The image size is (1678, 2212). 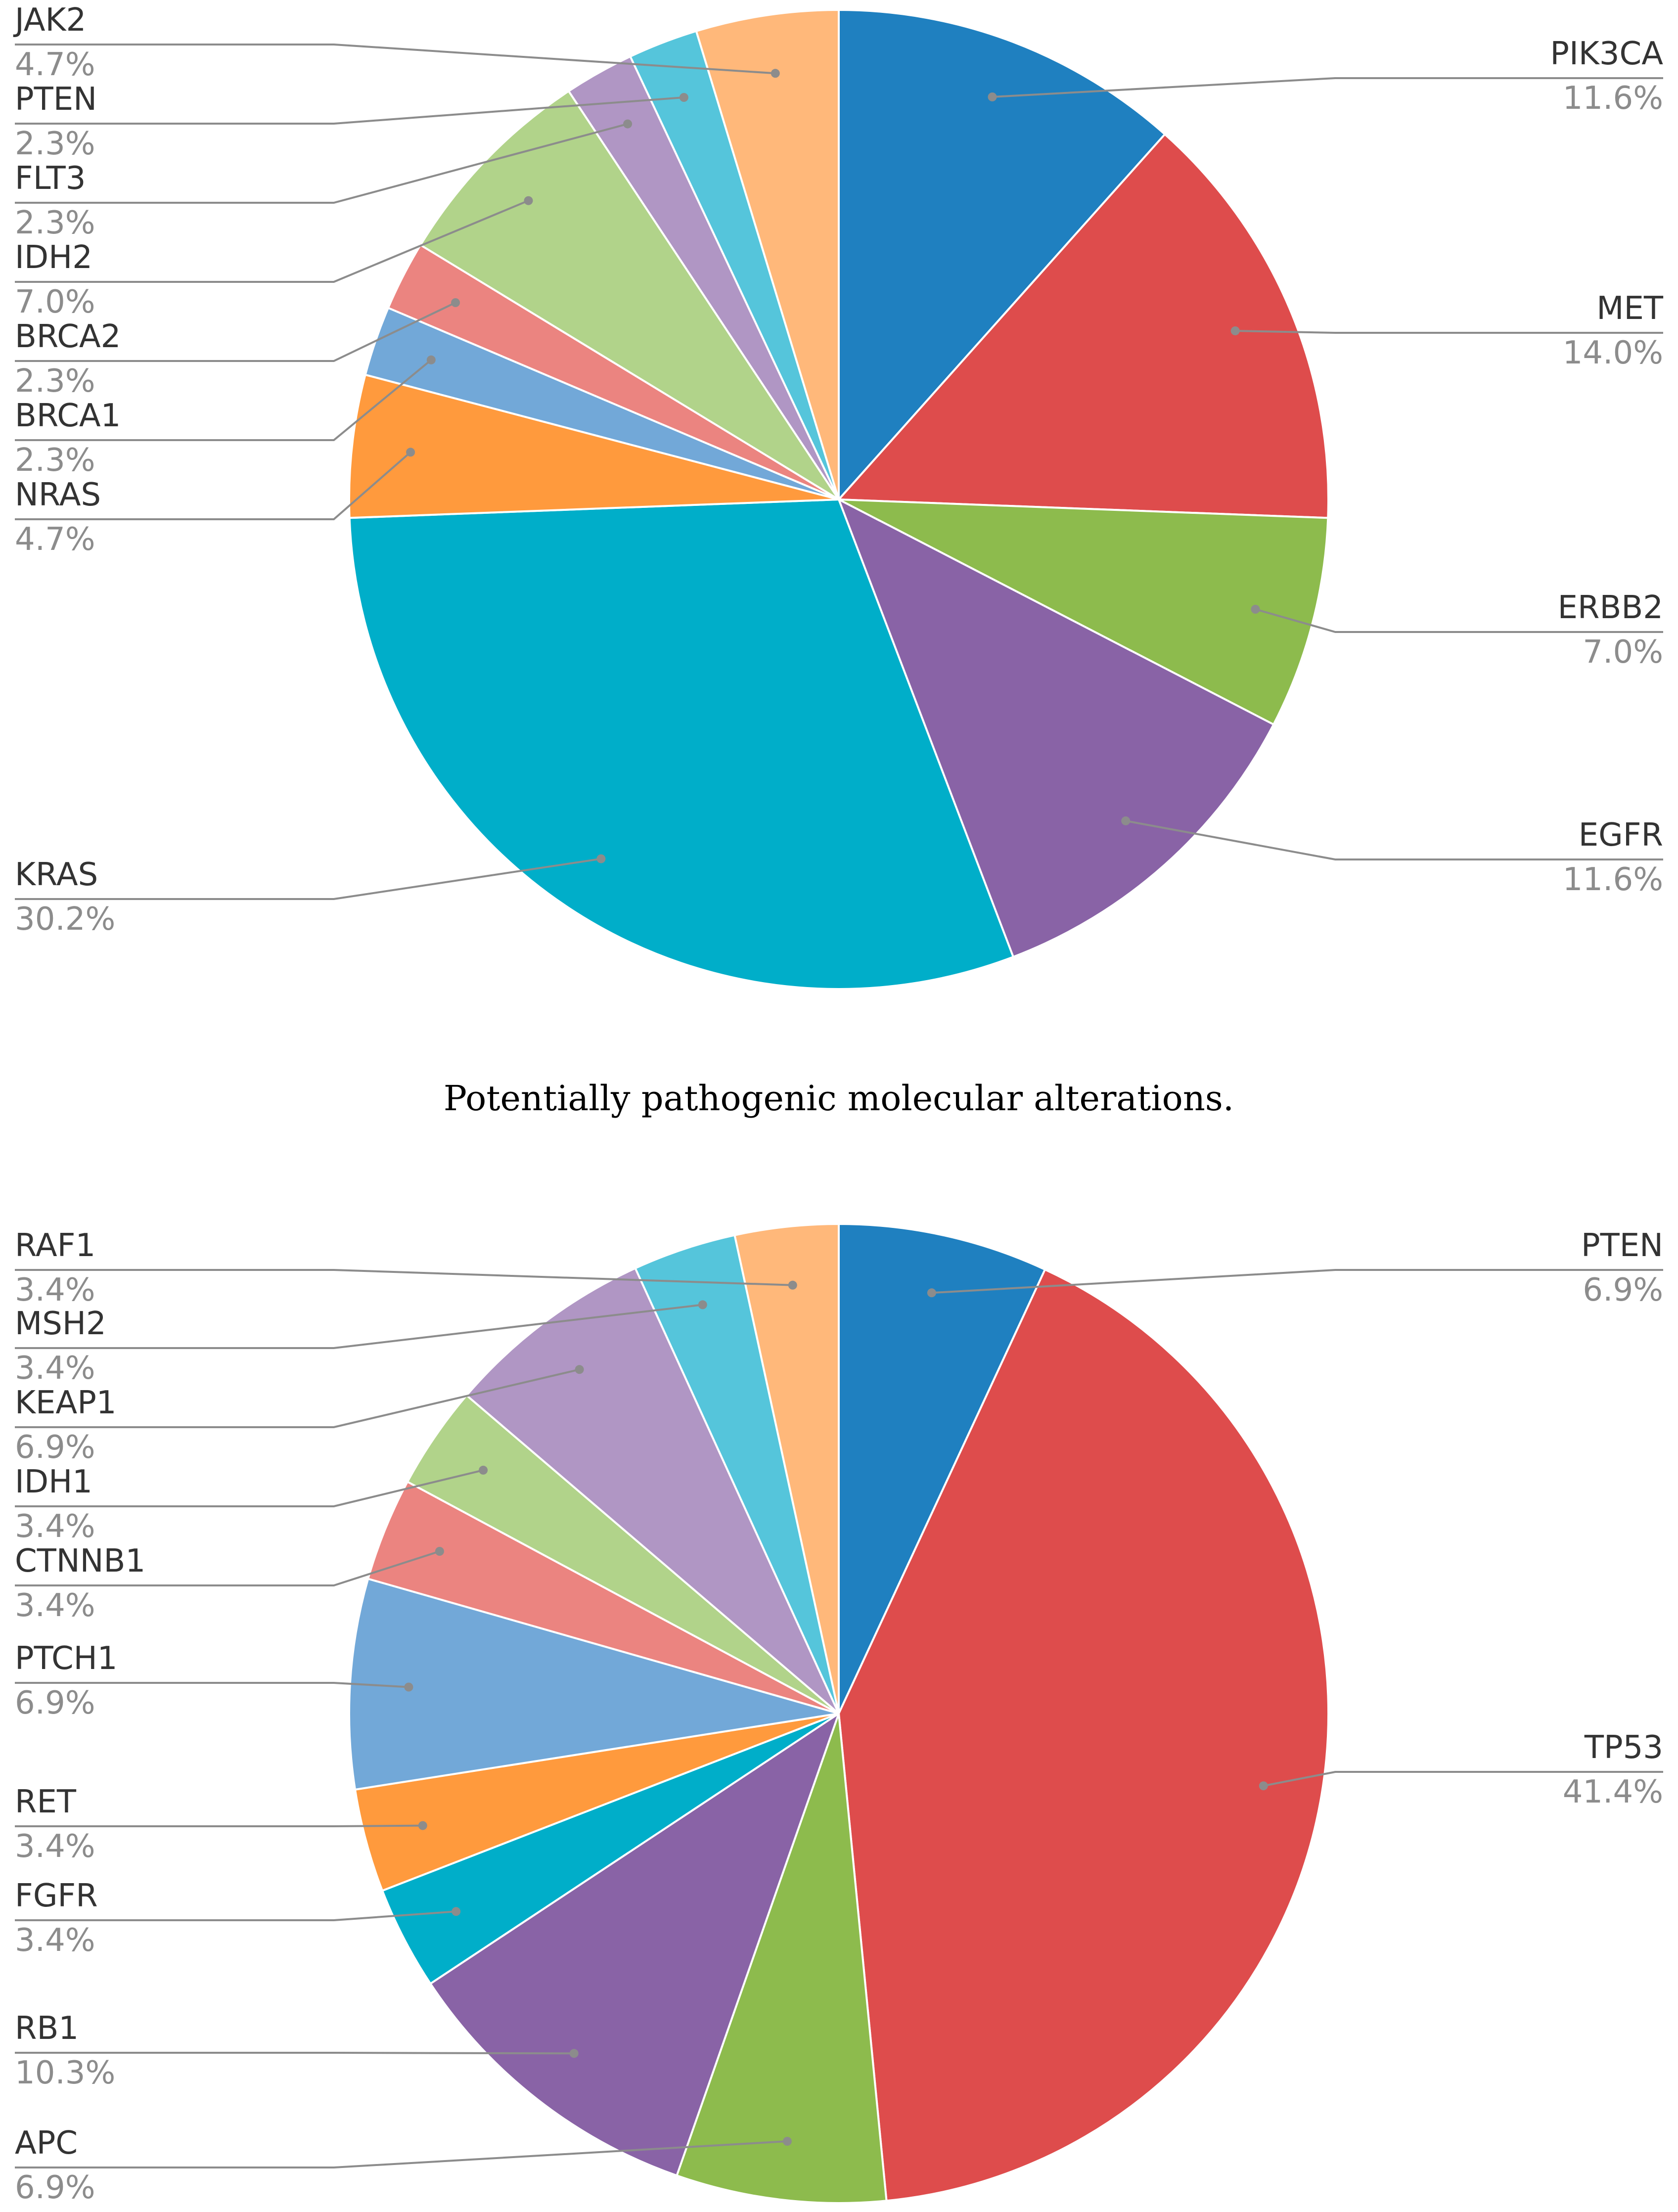 What do you see at coordinates (50, 178) in the screenshot?
I see `slice-label-flt3: FLT3` at bounding box center [50, 178].